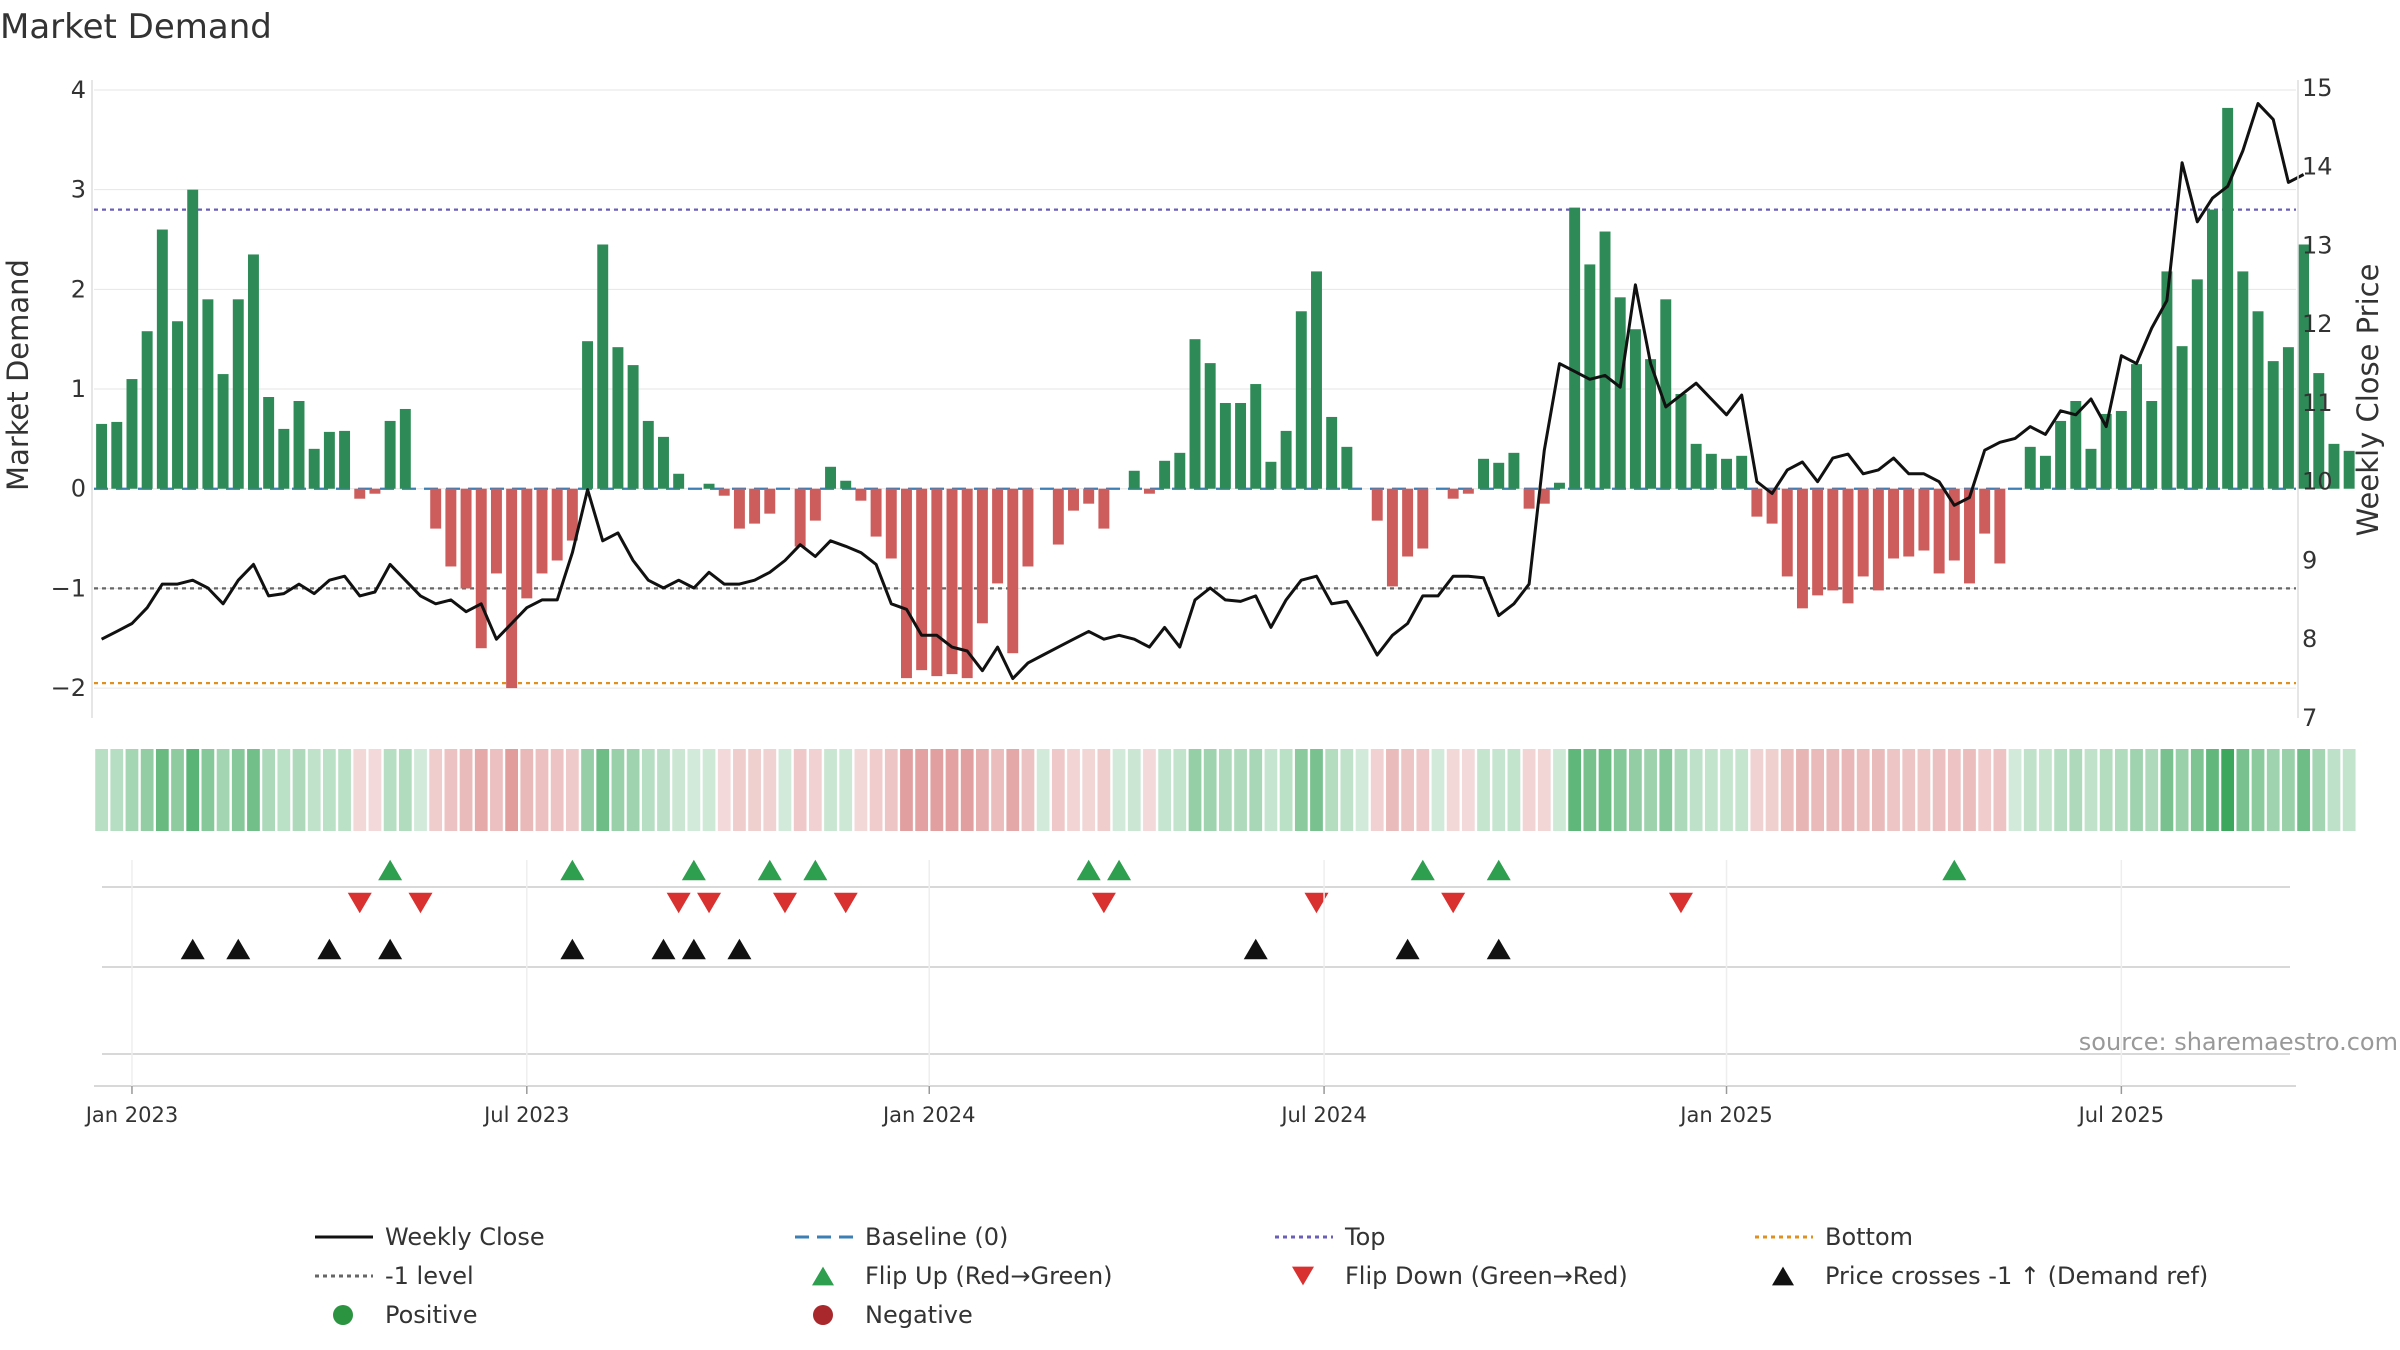  I want to click on source-note: source: sharemaestro.com, so click(2238, 1042).